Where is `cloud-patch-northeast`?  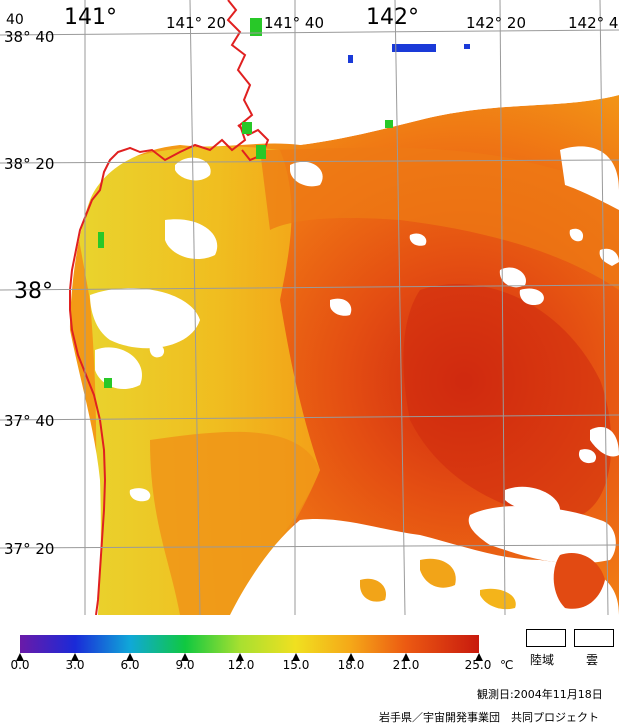 cloud-patch-northeast is located at coordinates (589, 178).